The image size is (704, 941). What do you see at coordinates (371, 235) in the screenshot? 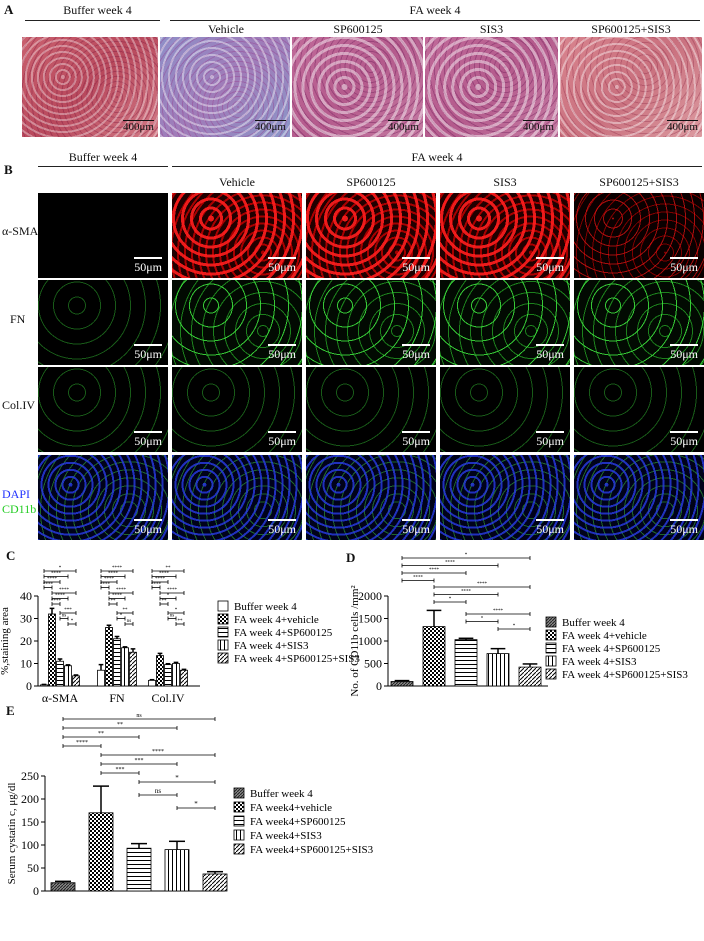
I see `if-asma-sp600125-image: 50μm` at bounding box center [371, 235].